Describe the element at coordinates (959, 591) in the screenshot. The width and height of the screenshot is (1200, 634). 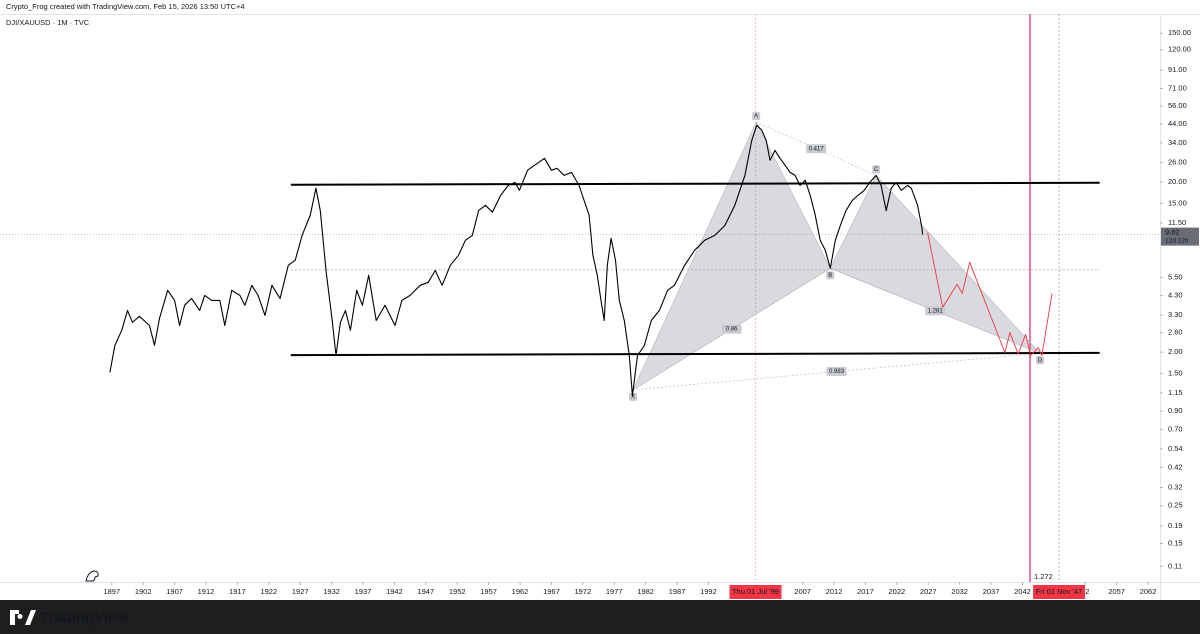
I see `x-tick-label: 2032` at that location.